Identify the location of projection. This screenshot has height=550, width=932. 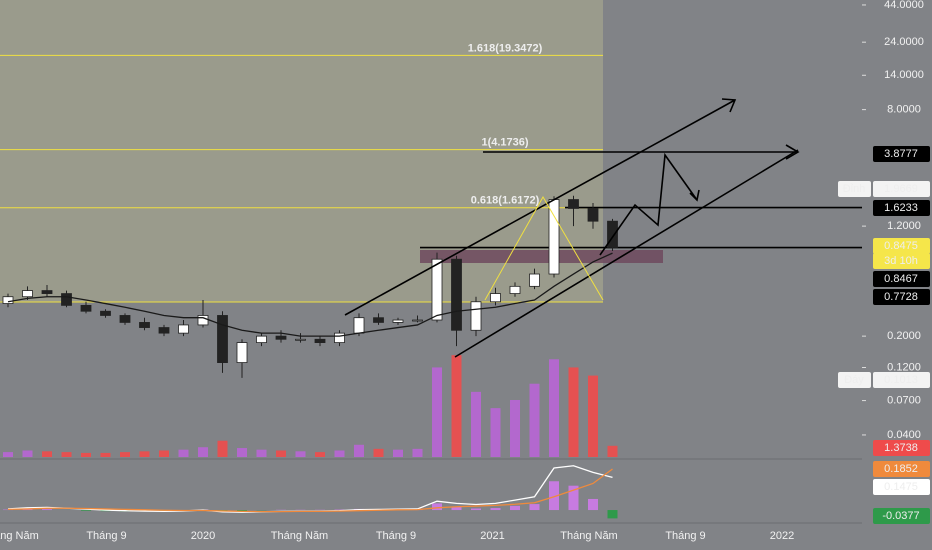
(648, 204).